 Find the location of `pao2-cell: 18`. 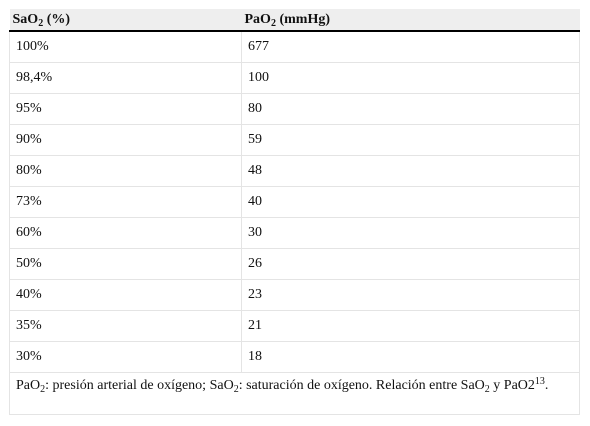

pao2-cell: 18 is located at coordinates (410, 357).